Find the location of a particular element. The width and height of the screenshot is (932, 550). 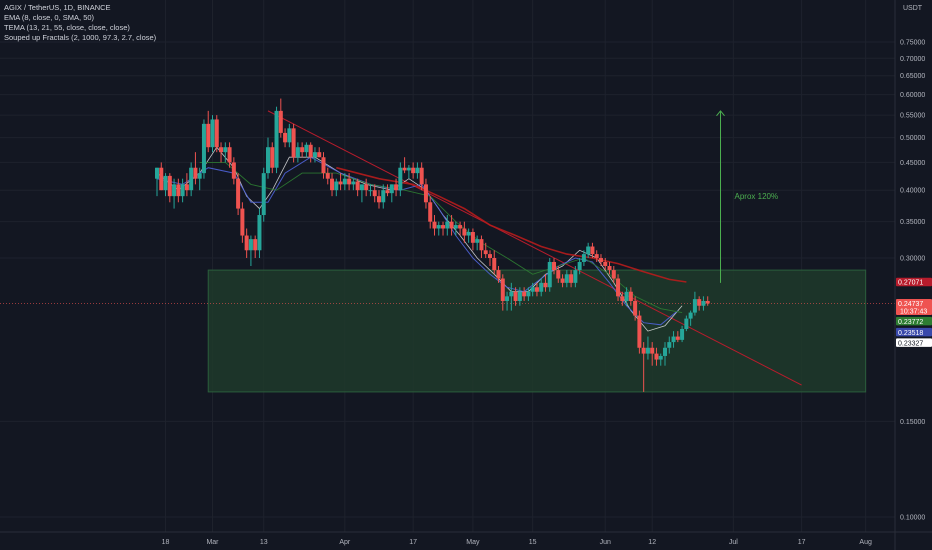

currency-label: USDT is located at coordinates (913, 8).